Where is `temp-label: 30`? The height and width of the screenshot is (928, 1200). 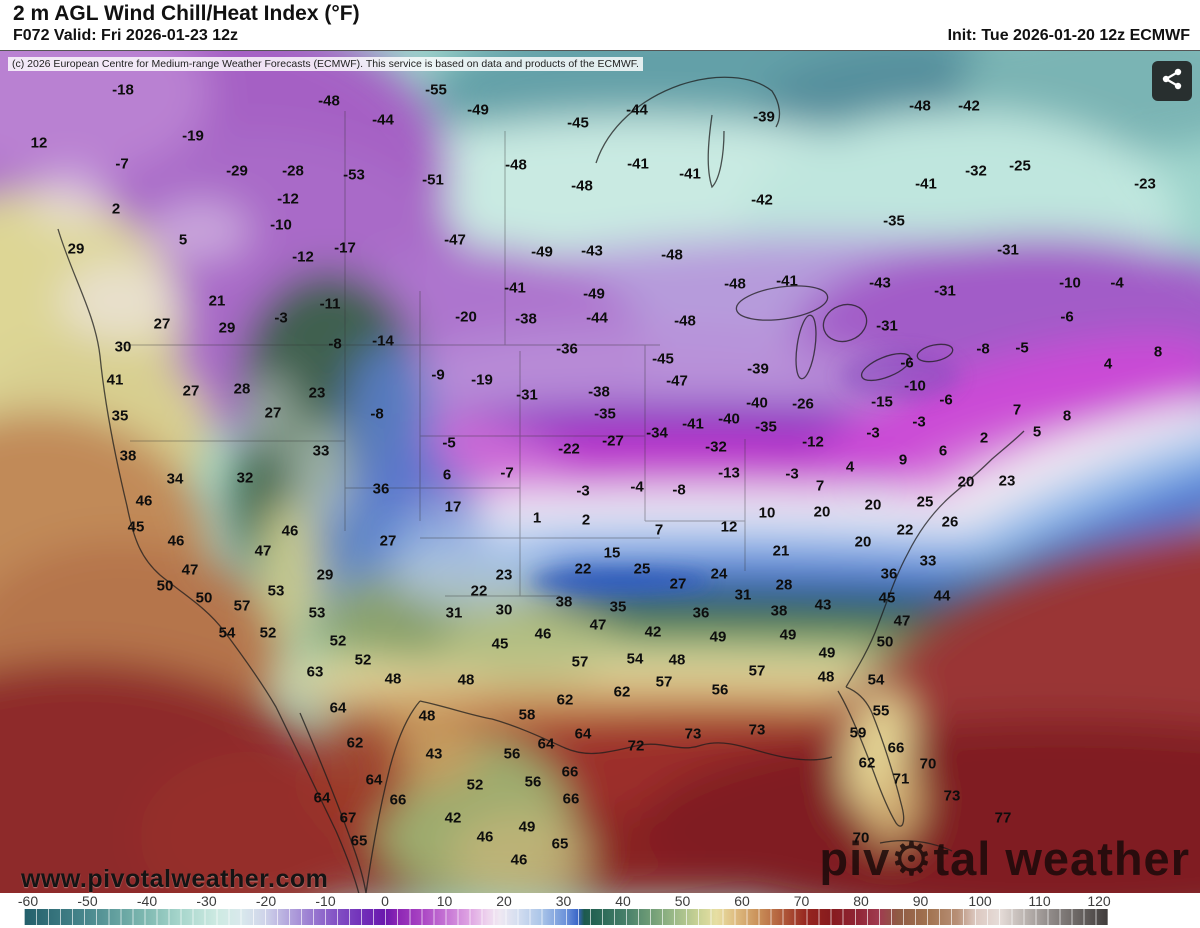
temp-label: 30 is located at coordinates (123, 347).